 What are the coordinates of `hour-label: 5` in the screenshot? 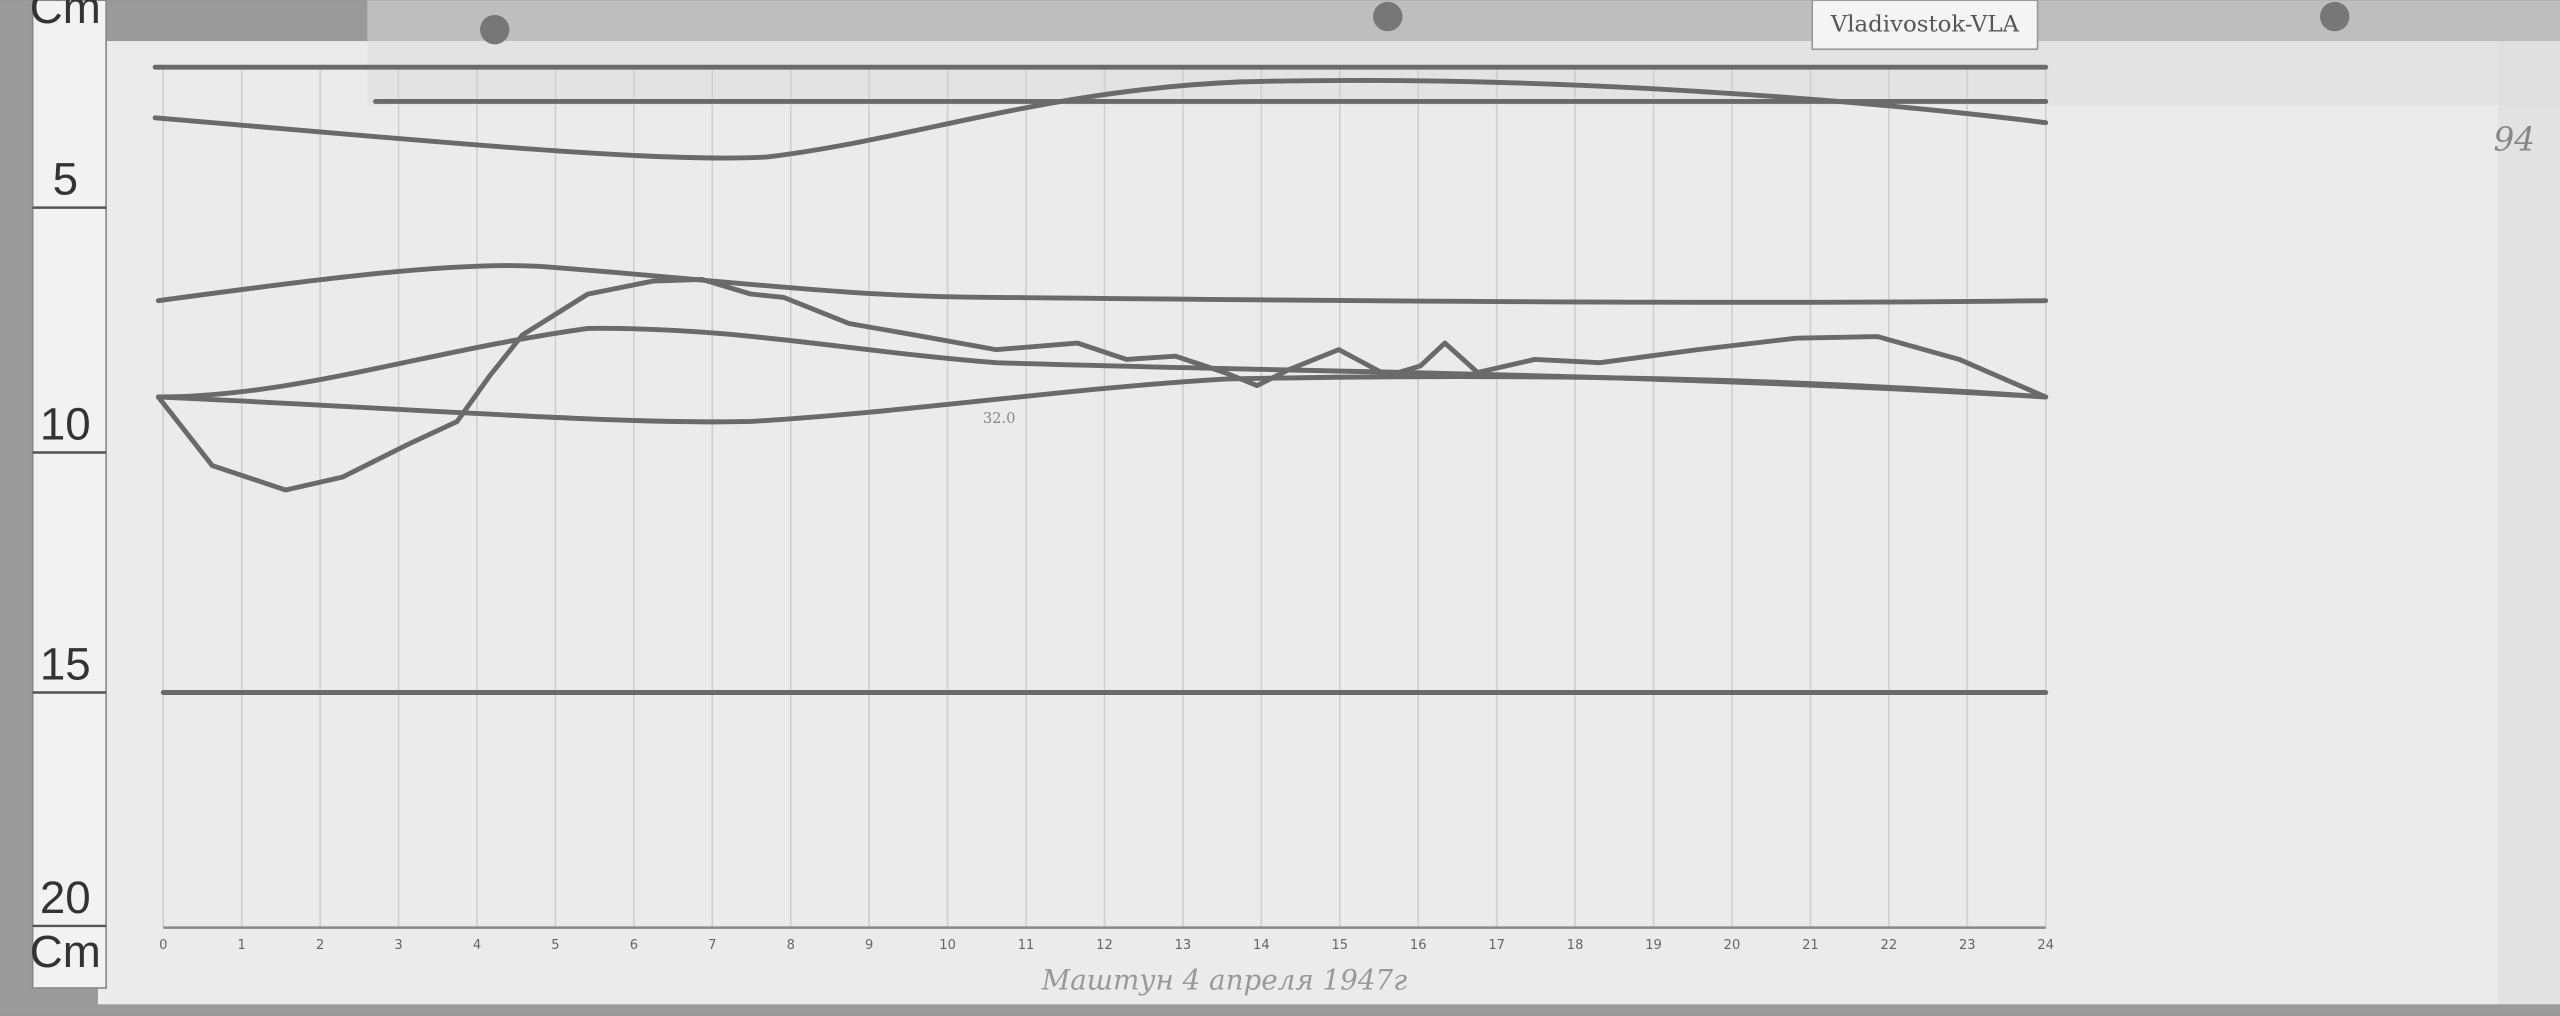 It's located at (555, 945).